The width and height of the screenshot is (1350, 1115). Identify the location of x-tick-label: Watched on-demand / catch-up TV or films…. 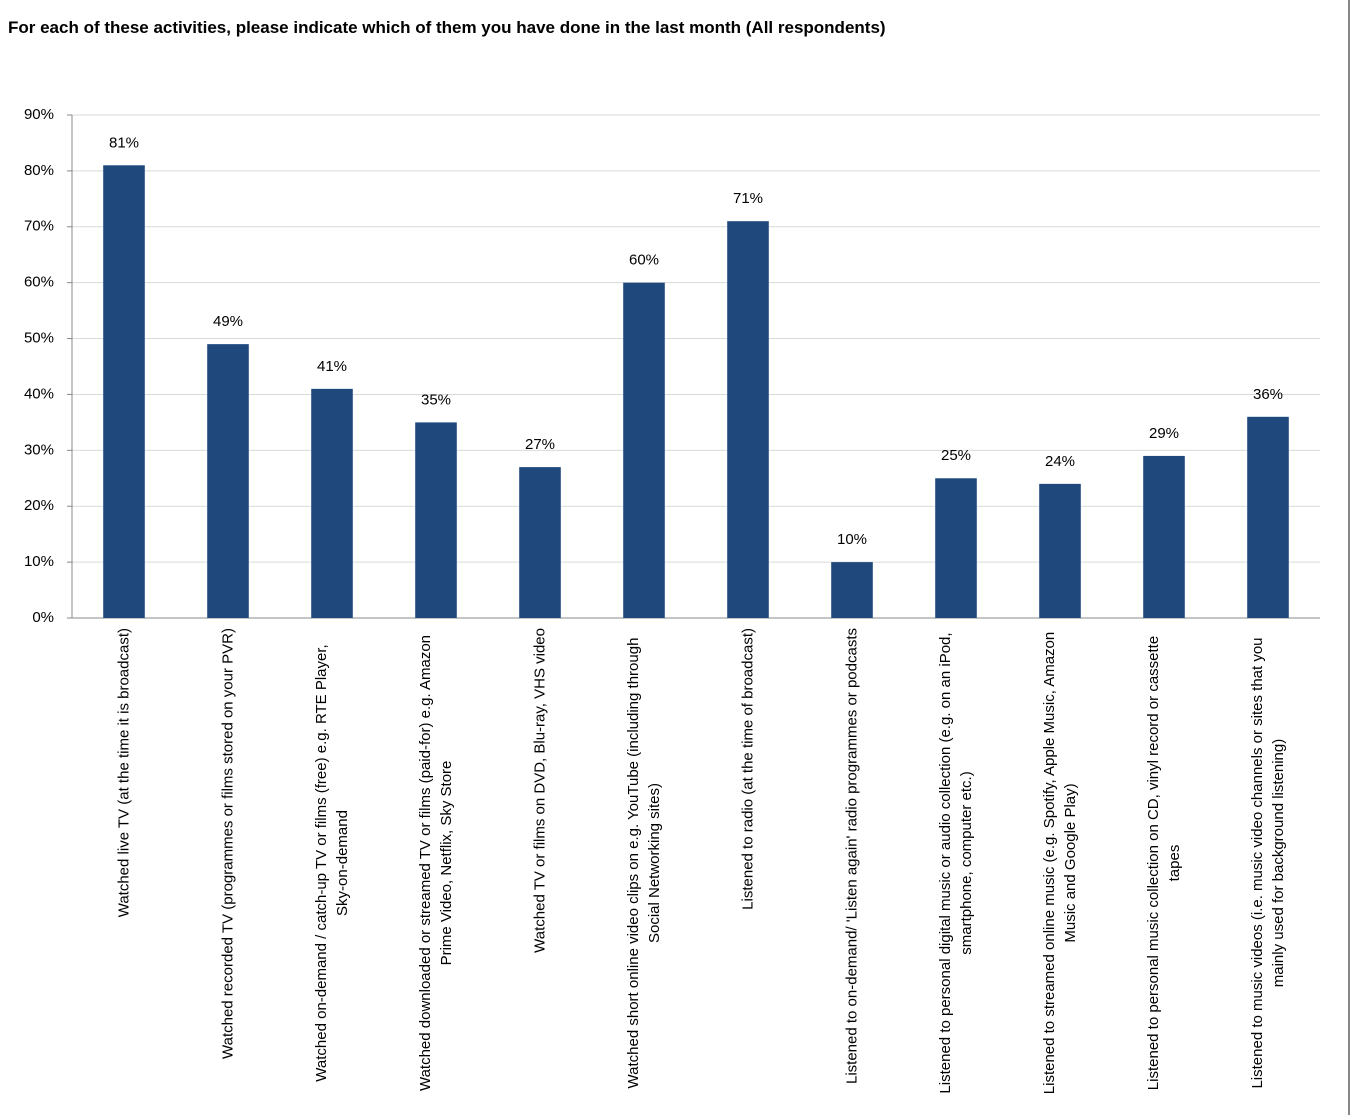
(332, 863).